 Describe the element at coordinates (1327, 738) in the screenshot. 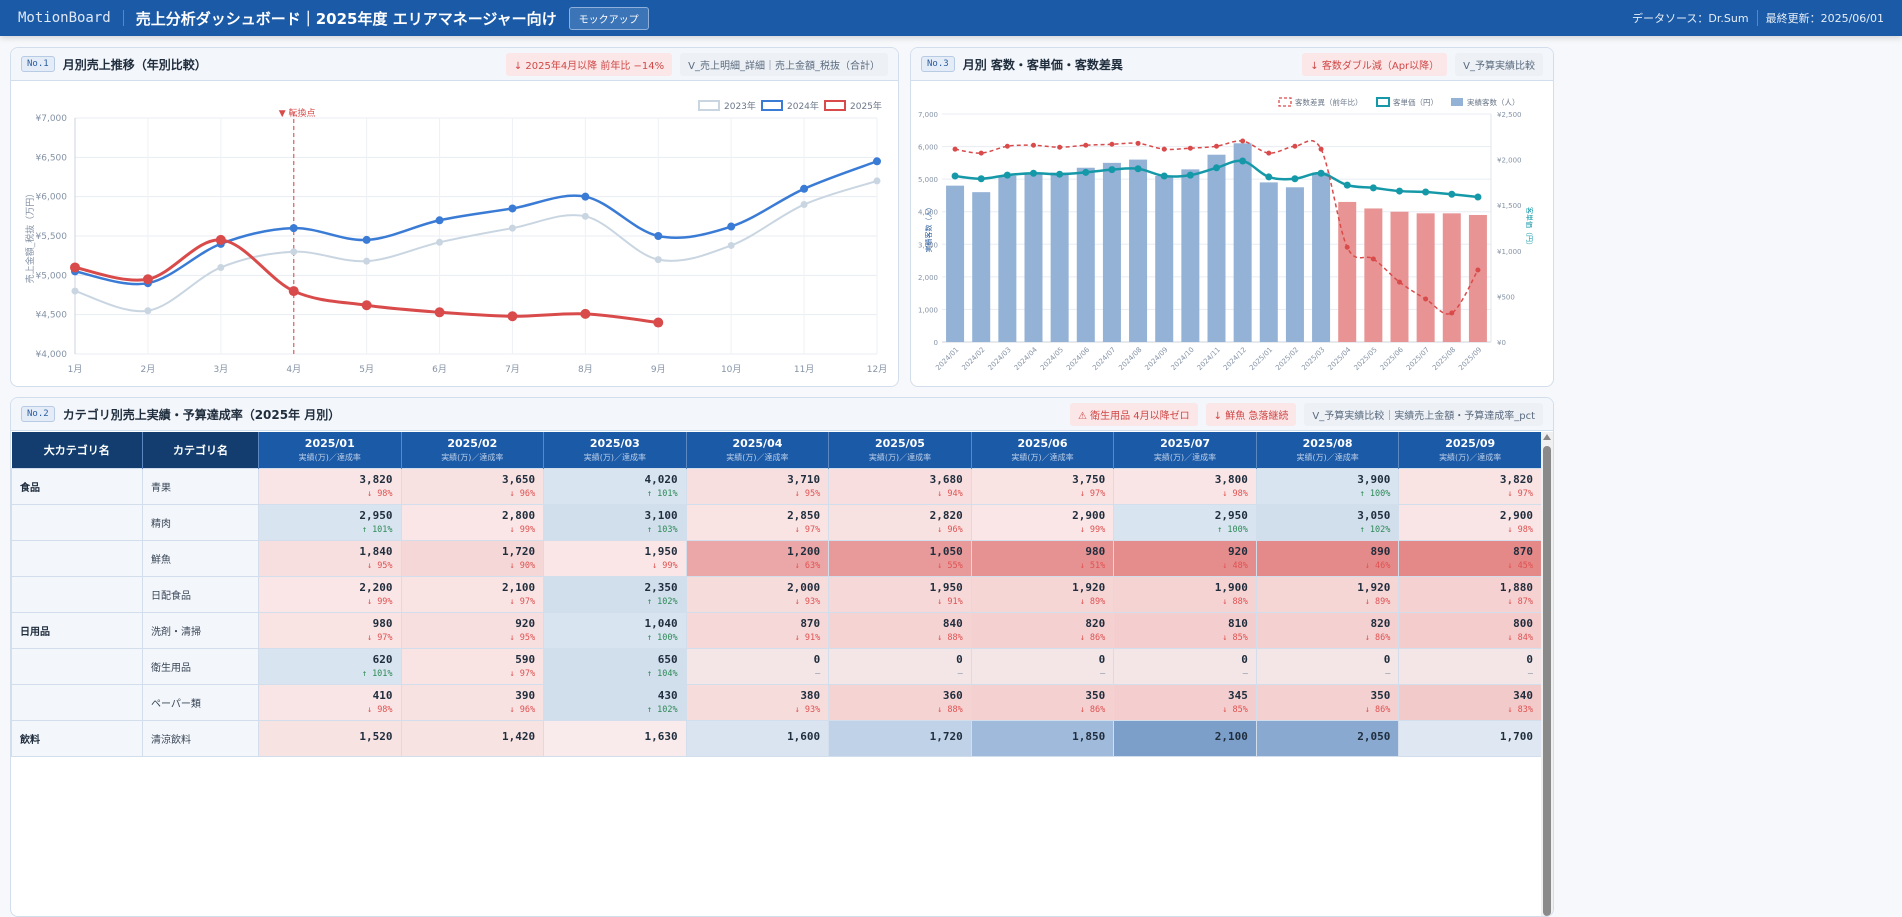

I see `value-cell: 2,050` at that location.